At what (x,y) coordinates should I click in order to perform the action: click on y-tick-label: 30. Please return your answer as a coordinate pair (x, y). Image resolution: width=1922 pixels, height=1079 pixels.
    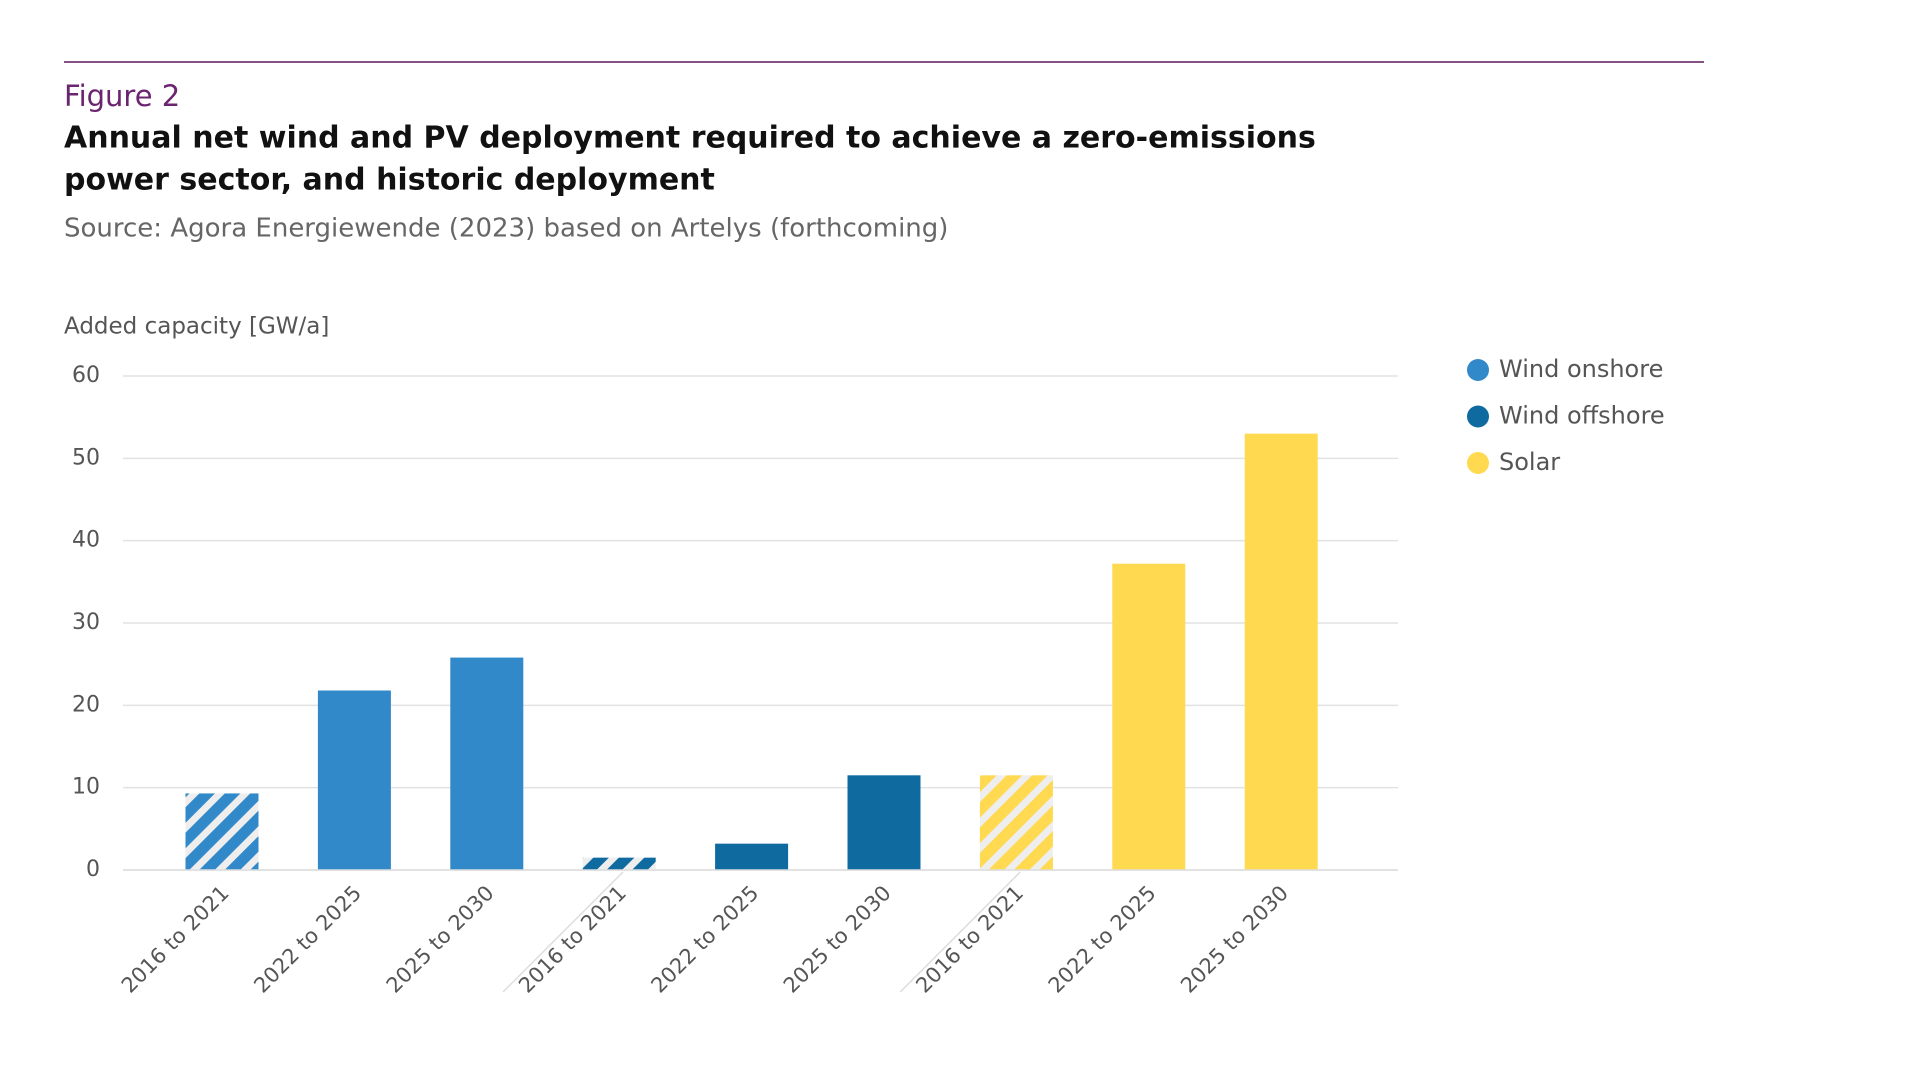
    Looking at the image, I should click on (86, 622).